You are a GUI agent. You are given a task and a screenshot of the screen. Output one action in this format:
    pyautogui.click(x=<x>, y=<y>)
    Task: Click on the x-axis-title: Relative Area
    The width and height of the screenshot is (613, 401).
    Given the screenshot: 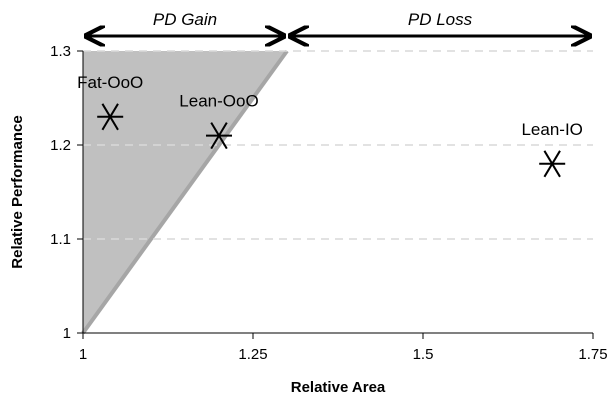 What is the action you would take?
    pyautogui.click(x=338, y=387)
    